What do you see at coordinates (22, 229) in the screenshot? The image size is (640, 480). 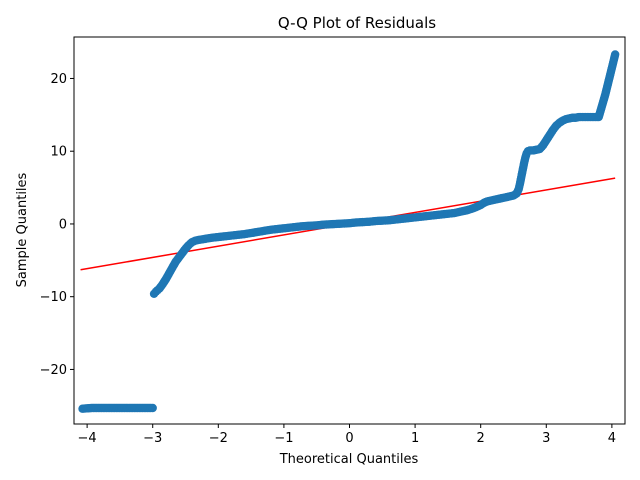 I see `y-axis-label: Sample Quantiles` at bounding box center [22, 229].